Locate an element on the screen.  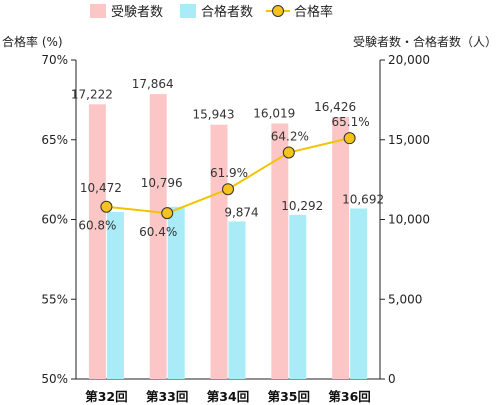
left-axis-title: 合格率 (%) is located at coordinates (32, 41).